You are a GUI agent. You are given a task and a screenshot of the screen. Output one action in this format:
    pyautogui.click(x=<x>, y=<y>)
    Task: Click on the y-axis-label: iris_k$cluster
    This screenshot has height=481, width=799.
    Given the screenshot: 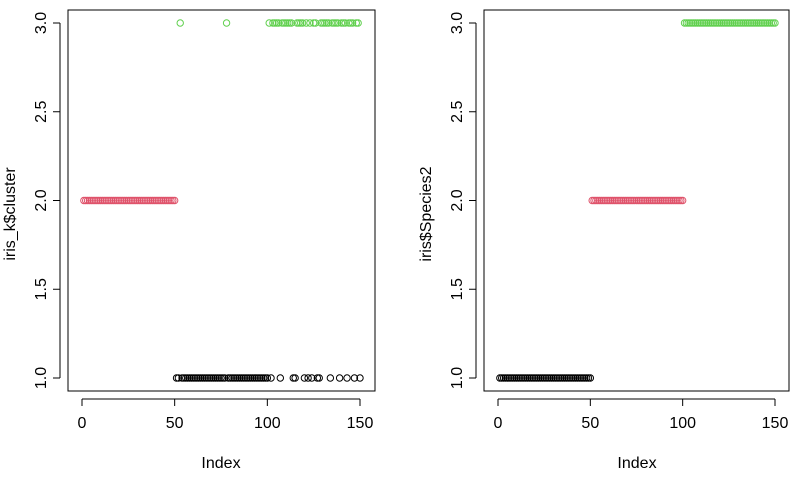 What is the action you would take?
    pyautogui.click(x=10, y=214)
    